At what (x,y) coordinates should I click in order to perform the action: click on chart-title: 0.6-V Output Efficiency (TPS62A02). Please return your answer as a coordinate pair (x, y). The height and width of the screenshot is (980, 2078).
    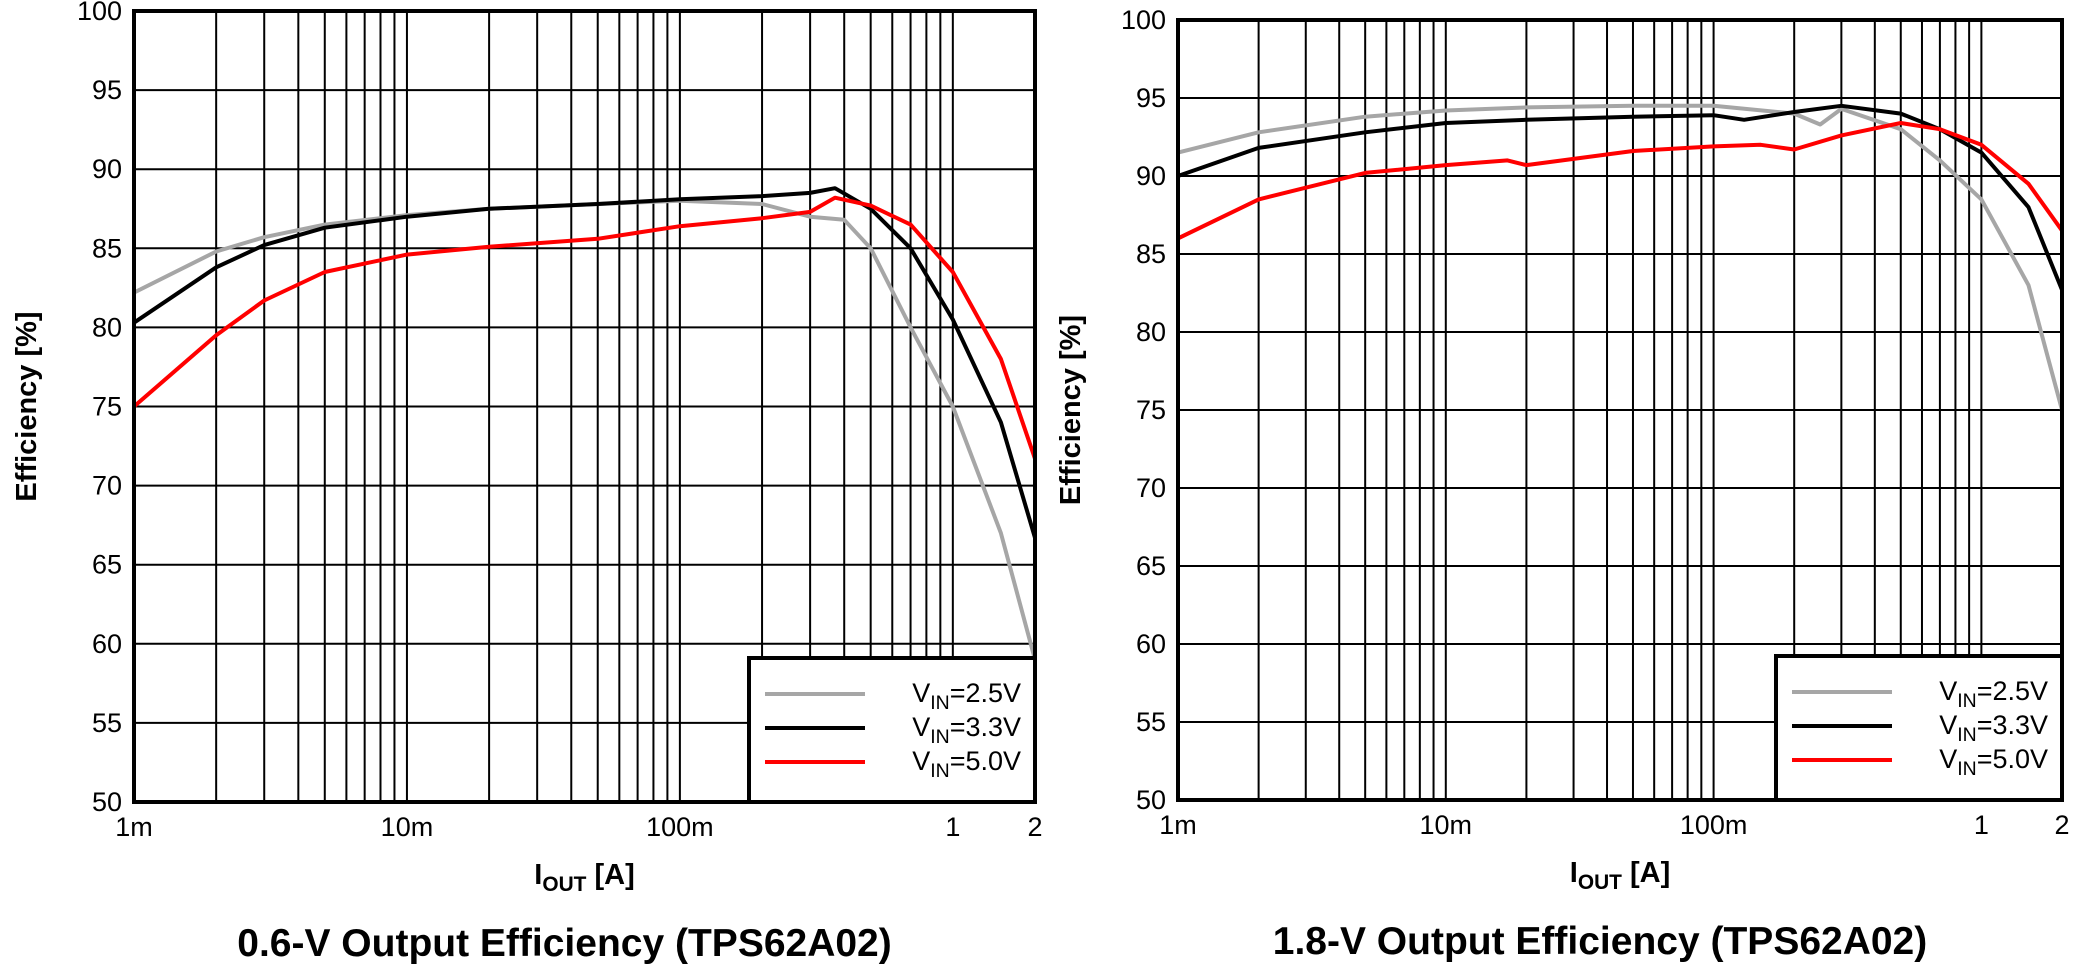
    Looking at the image, I should click on (564, 943).